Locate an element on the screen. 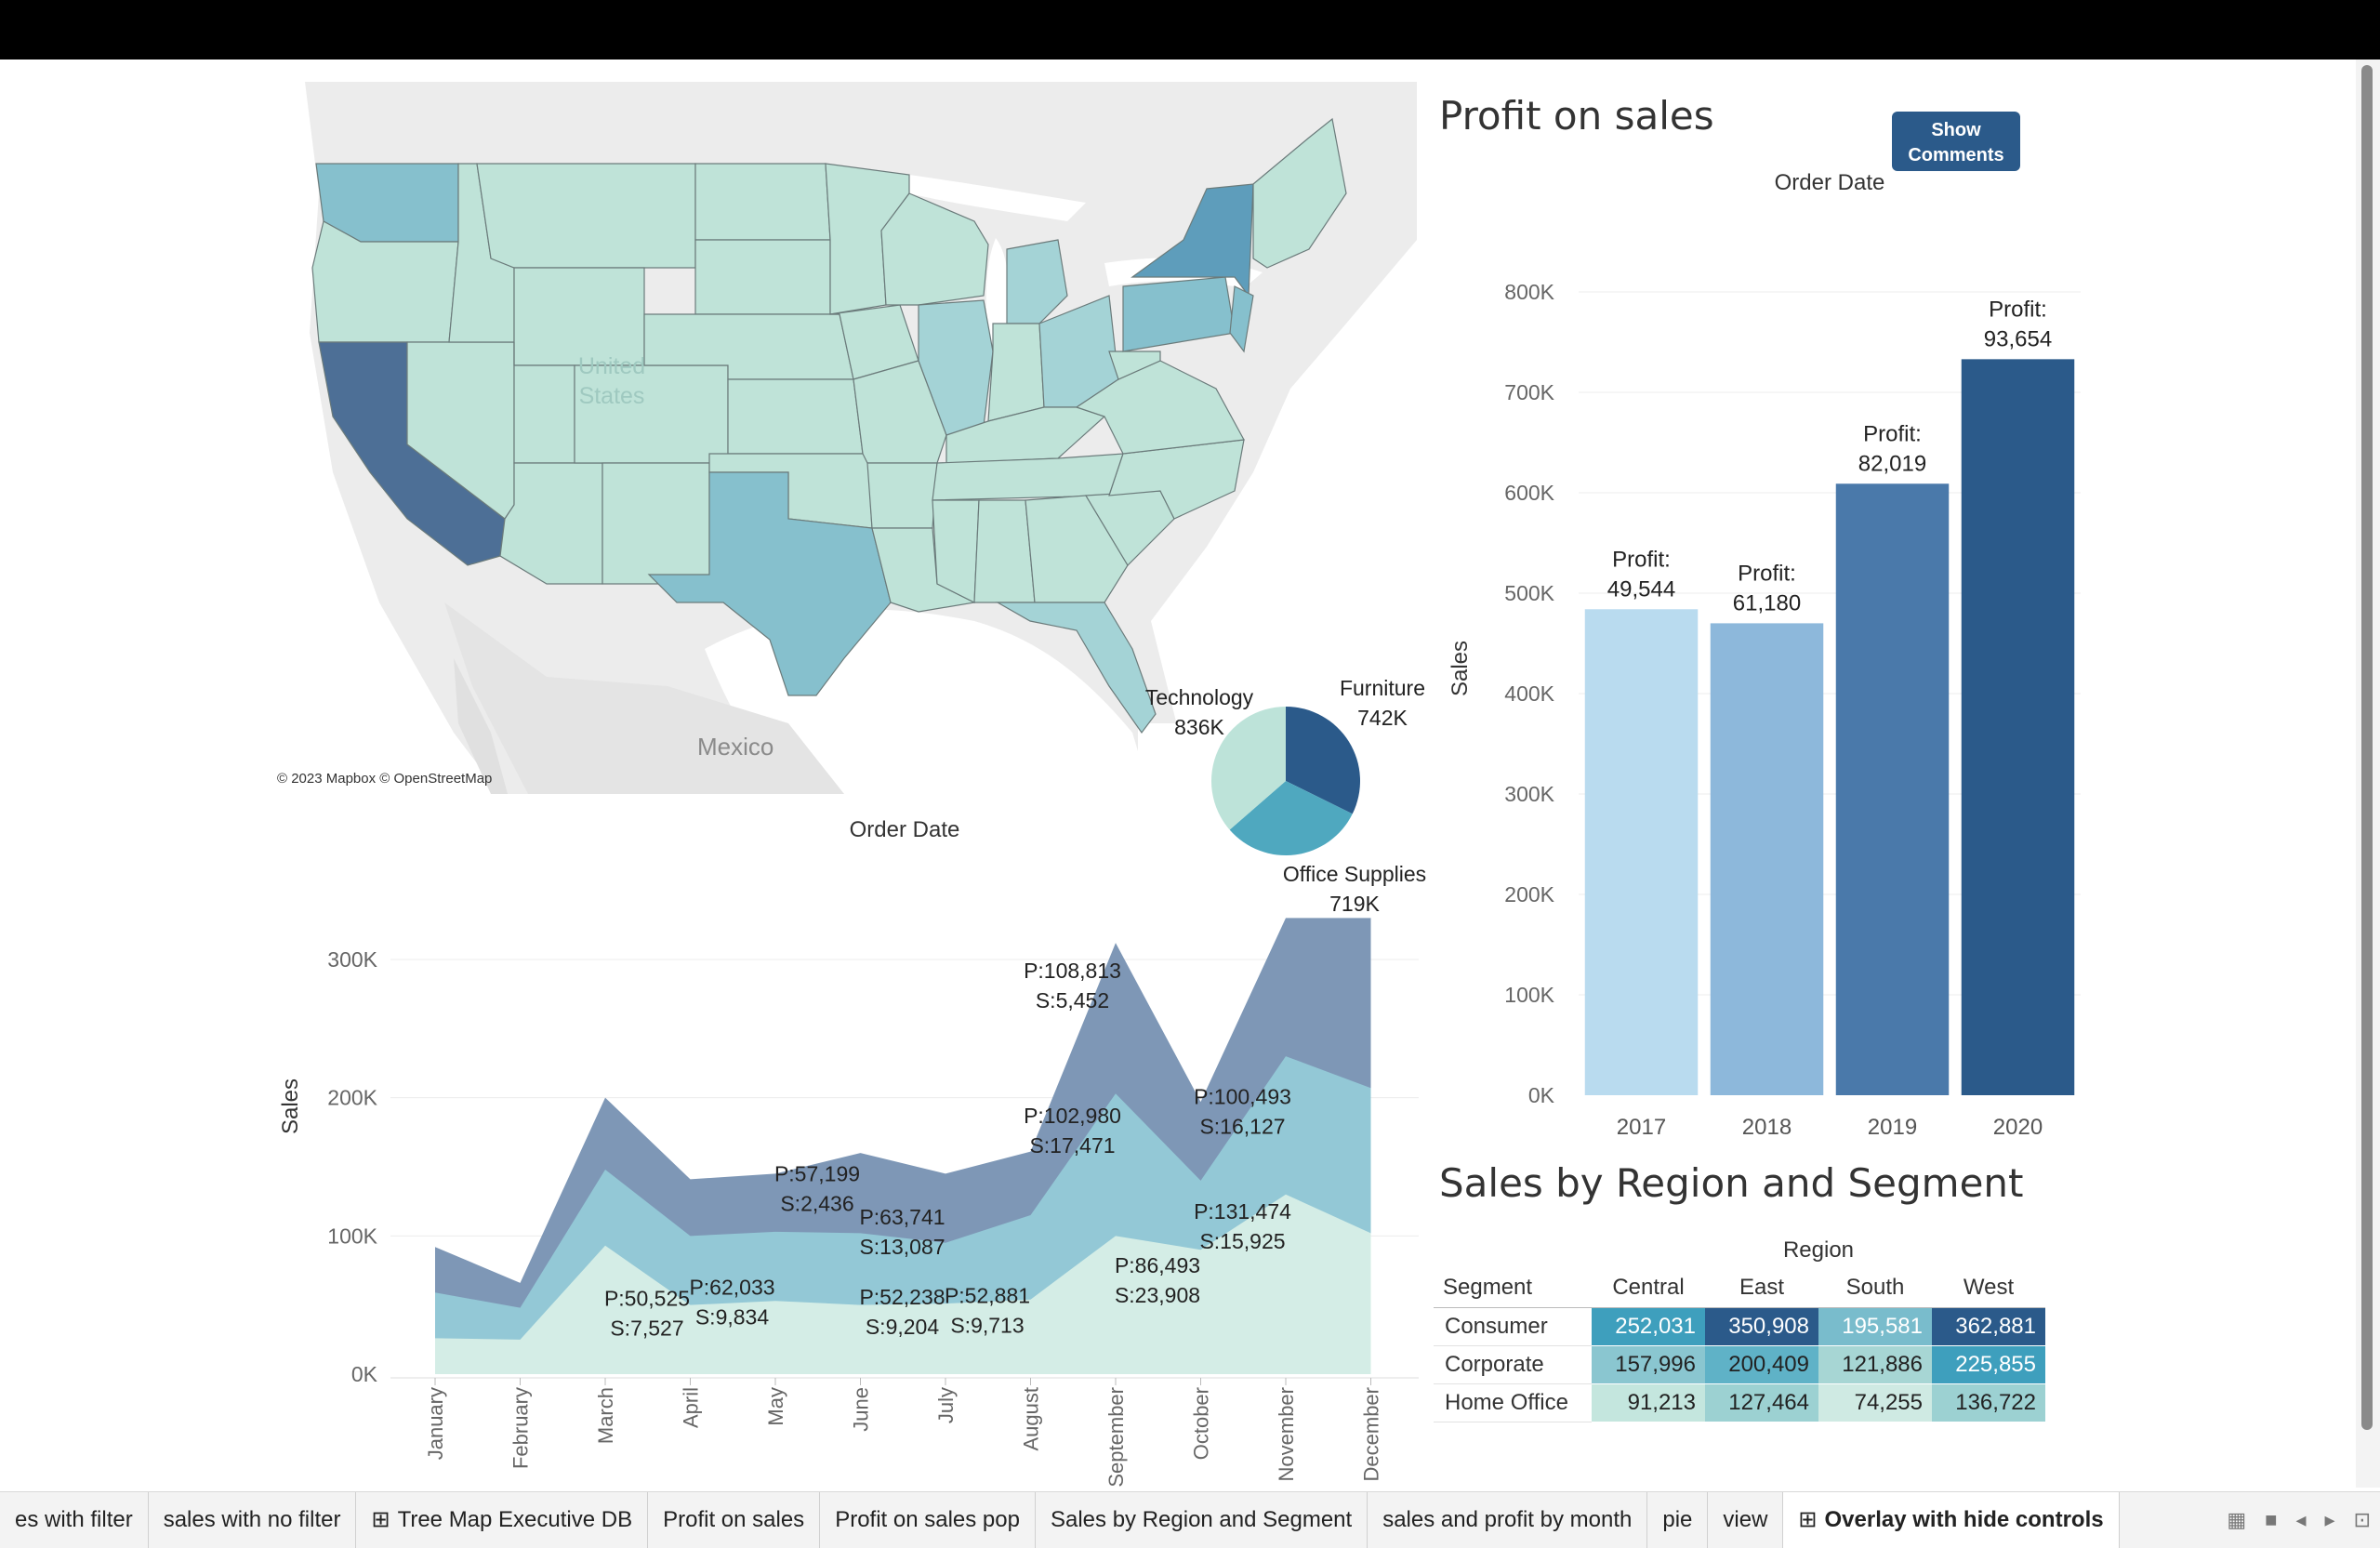 This screenshot has width=2380, height=1548. bar-chart-title: Order Date is located at coordinates (1830, 182).